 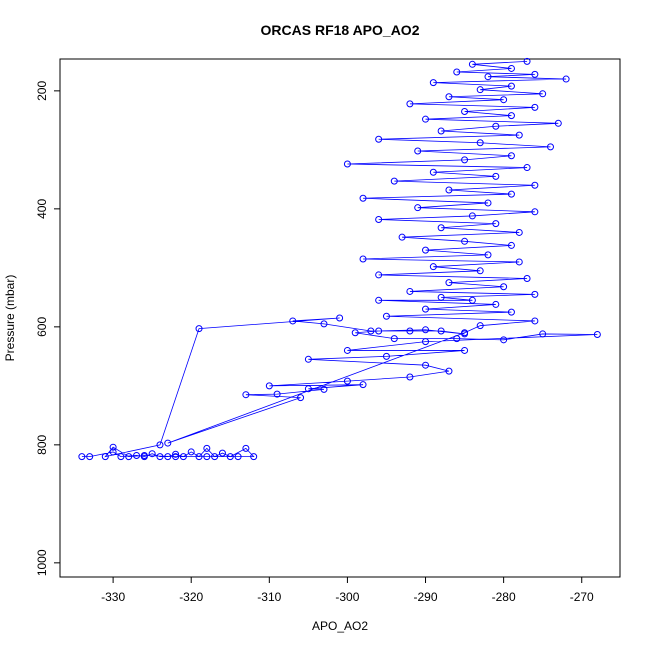 I want to click on y-tick-label: 1000, so click(x=42, y=562).